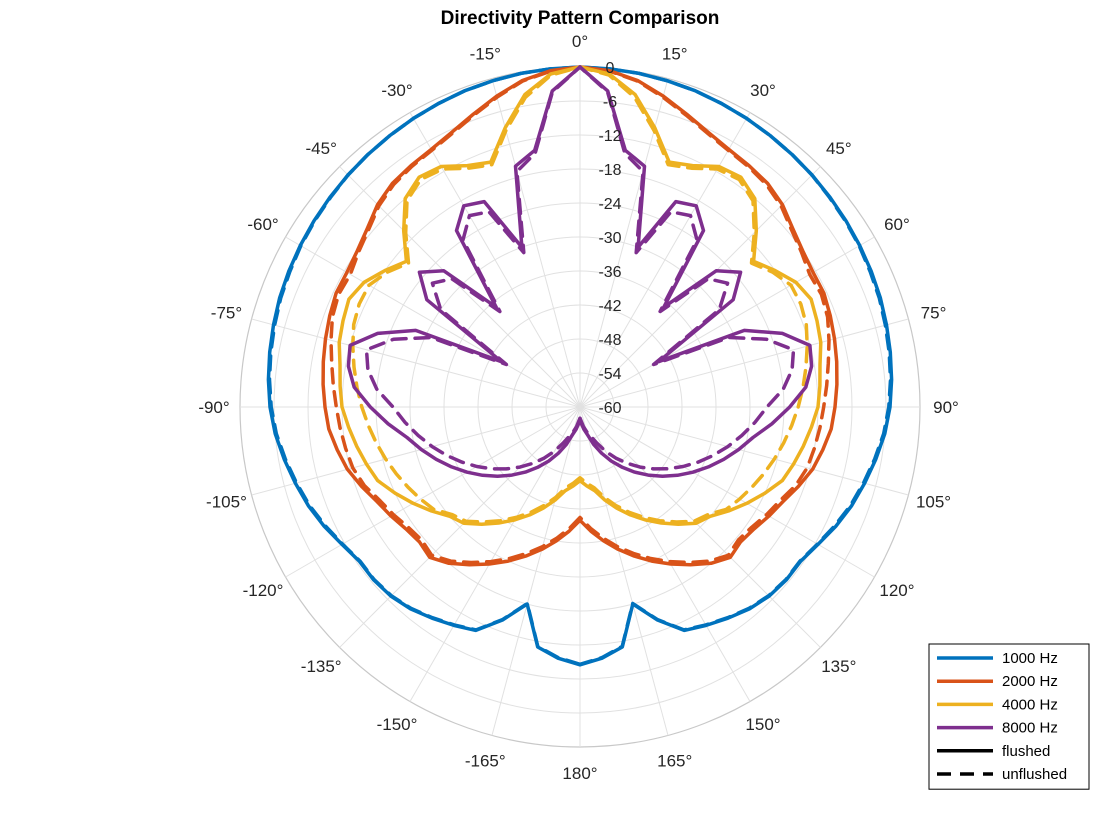 The width and height of the screenshot is (1120, 840). Describe the element at coordinates (1030, 658) in the screenshot. I see `legend-label: 1000 Hz` at that location.